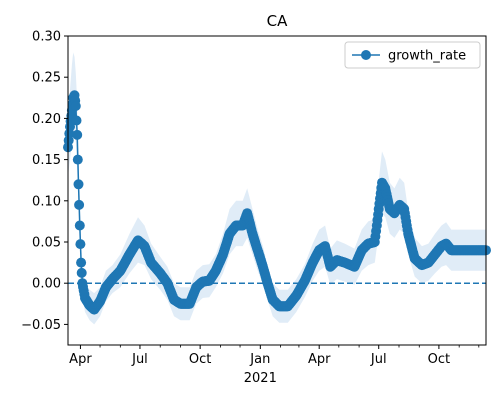 The image size is (500, 400). Describe the element at coordinates (366, 55) in the screenshot. I see `legend-marker` at that location.